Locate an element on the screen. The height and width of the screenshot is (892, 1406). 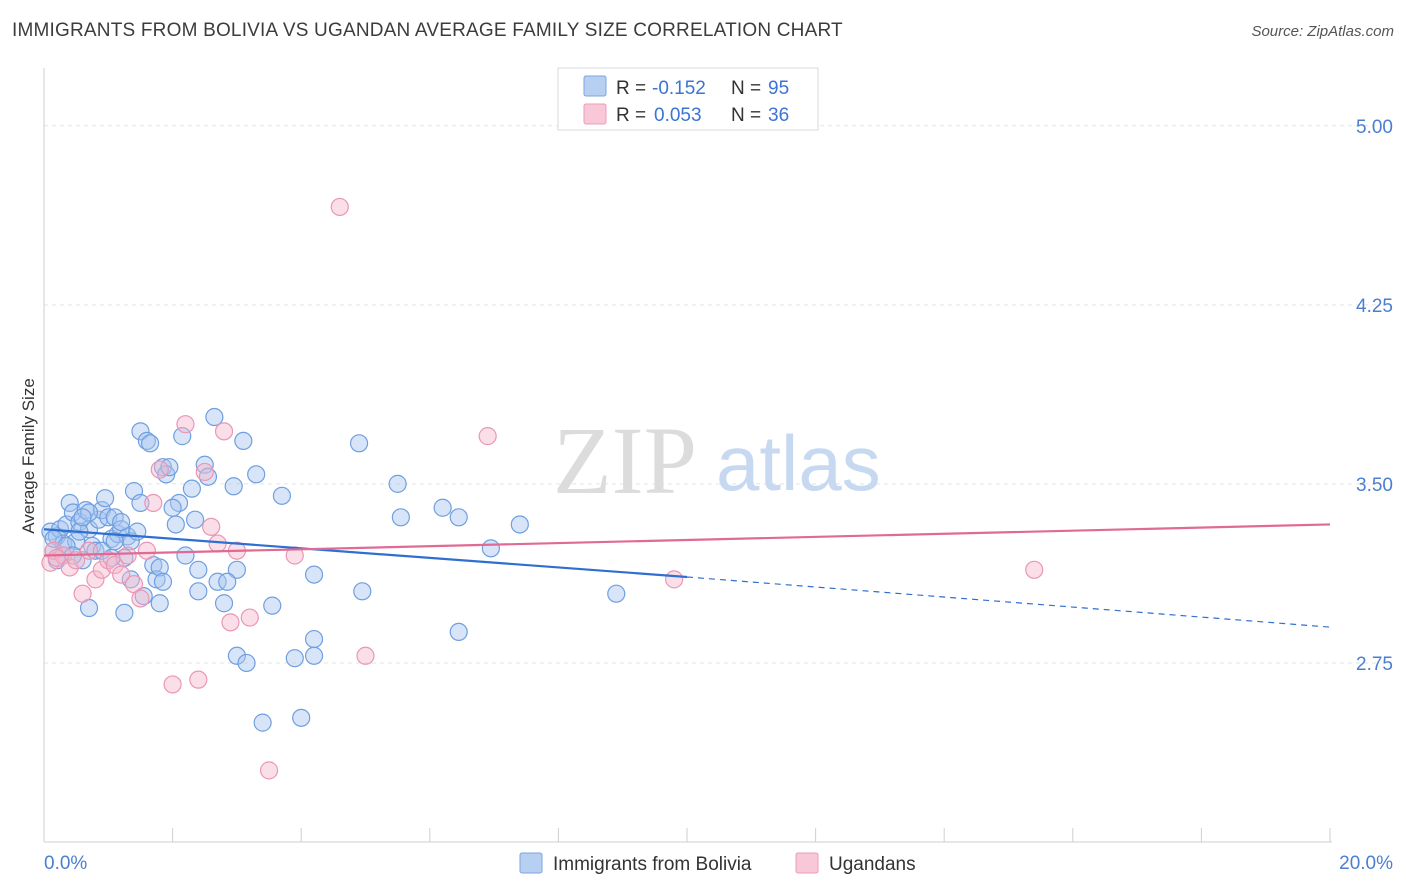
y-tick-label: 5.00 is located at coordinates (1374, 127).